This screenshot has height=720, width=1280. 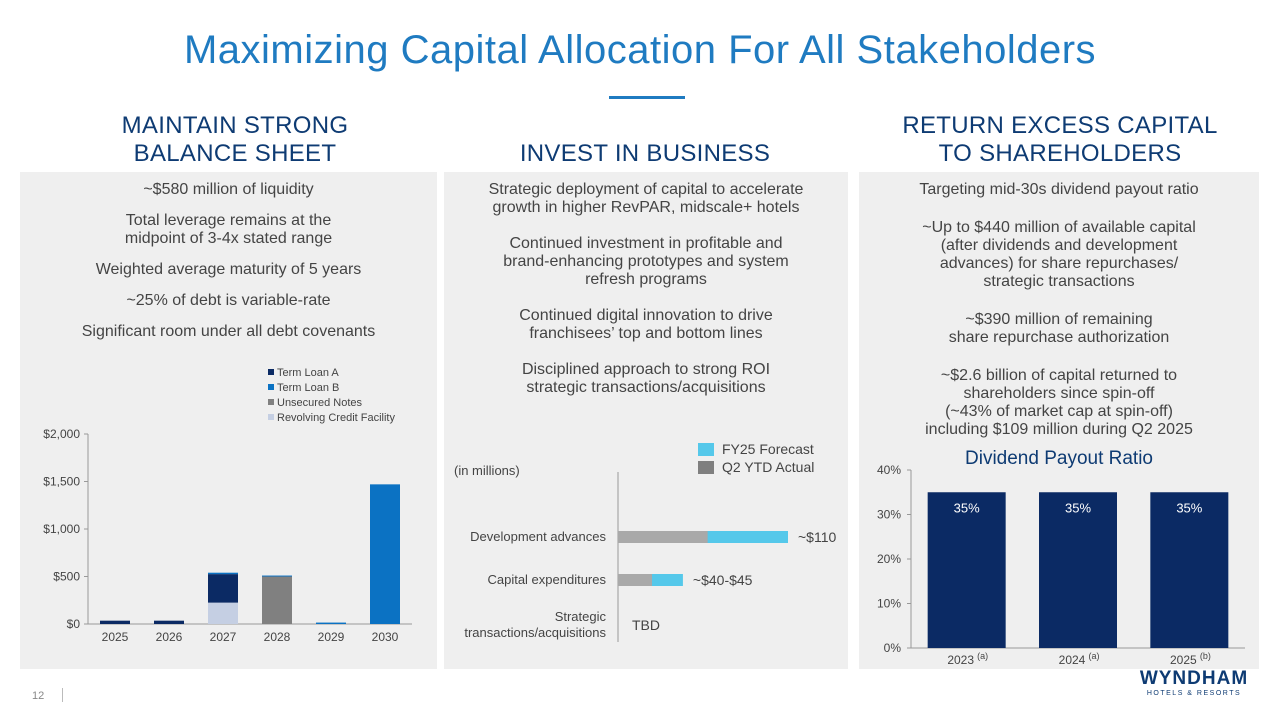 What do you see at coordinates (228, 189) in the screenshot?
I see `left-bullet: ~$580 million of liquidity` at bounding box center [228, 189].